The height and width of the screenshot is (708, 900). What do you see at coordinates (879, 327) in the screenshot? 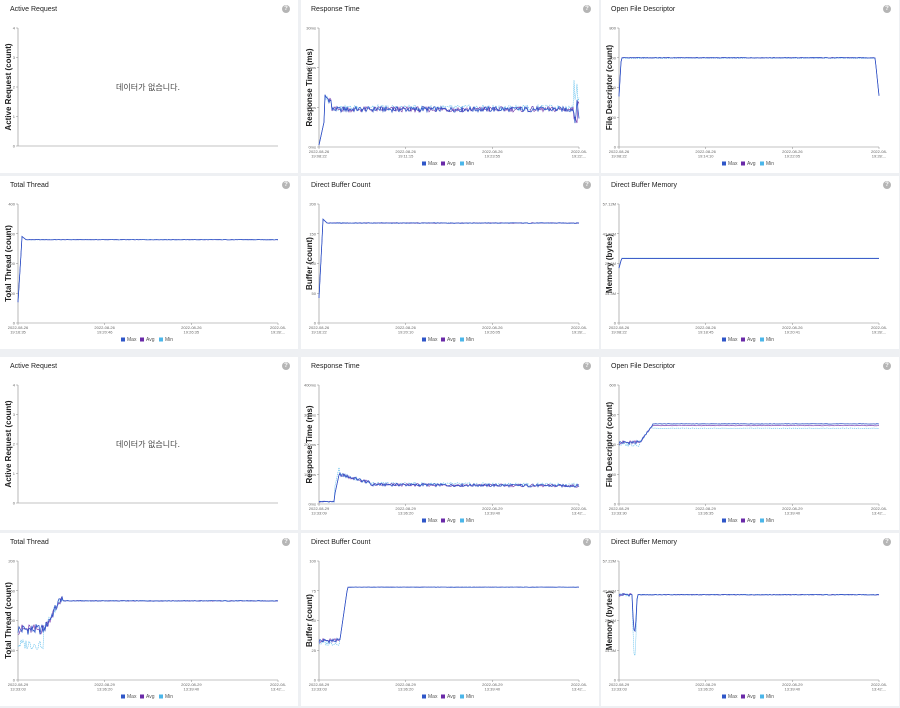
I see `x-tick-label: 2022-08-` at bounding box center [879, 327].